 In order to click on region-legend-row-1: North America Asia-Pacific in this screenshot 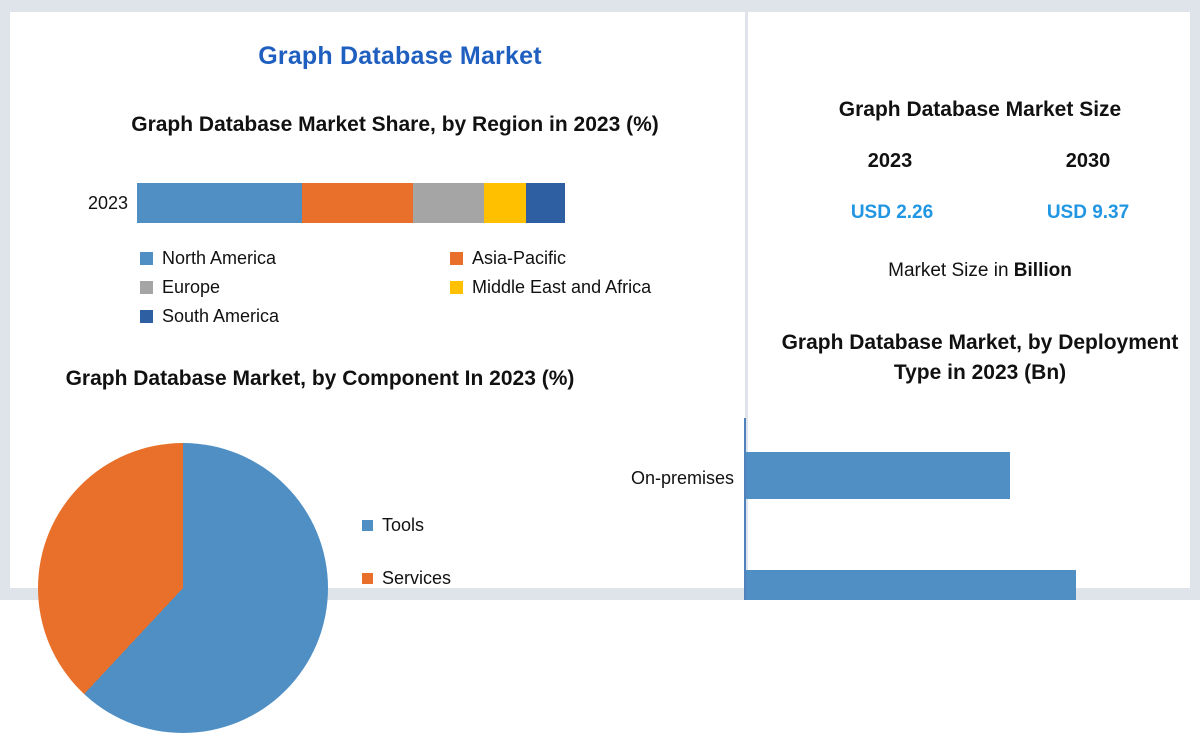, I will do `click(440, 258)`.